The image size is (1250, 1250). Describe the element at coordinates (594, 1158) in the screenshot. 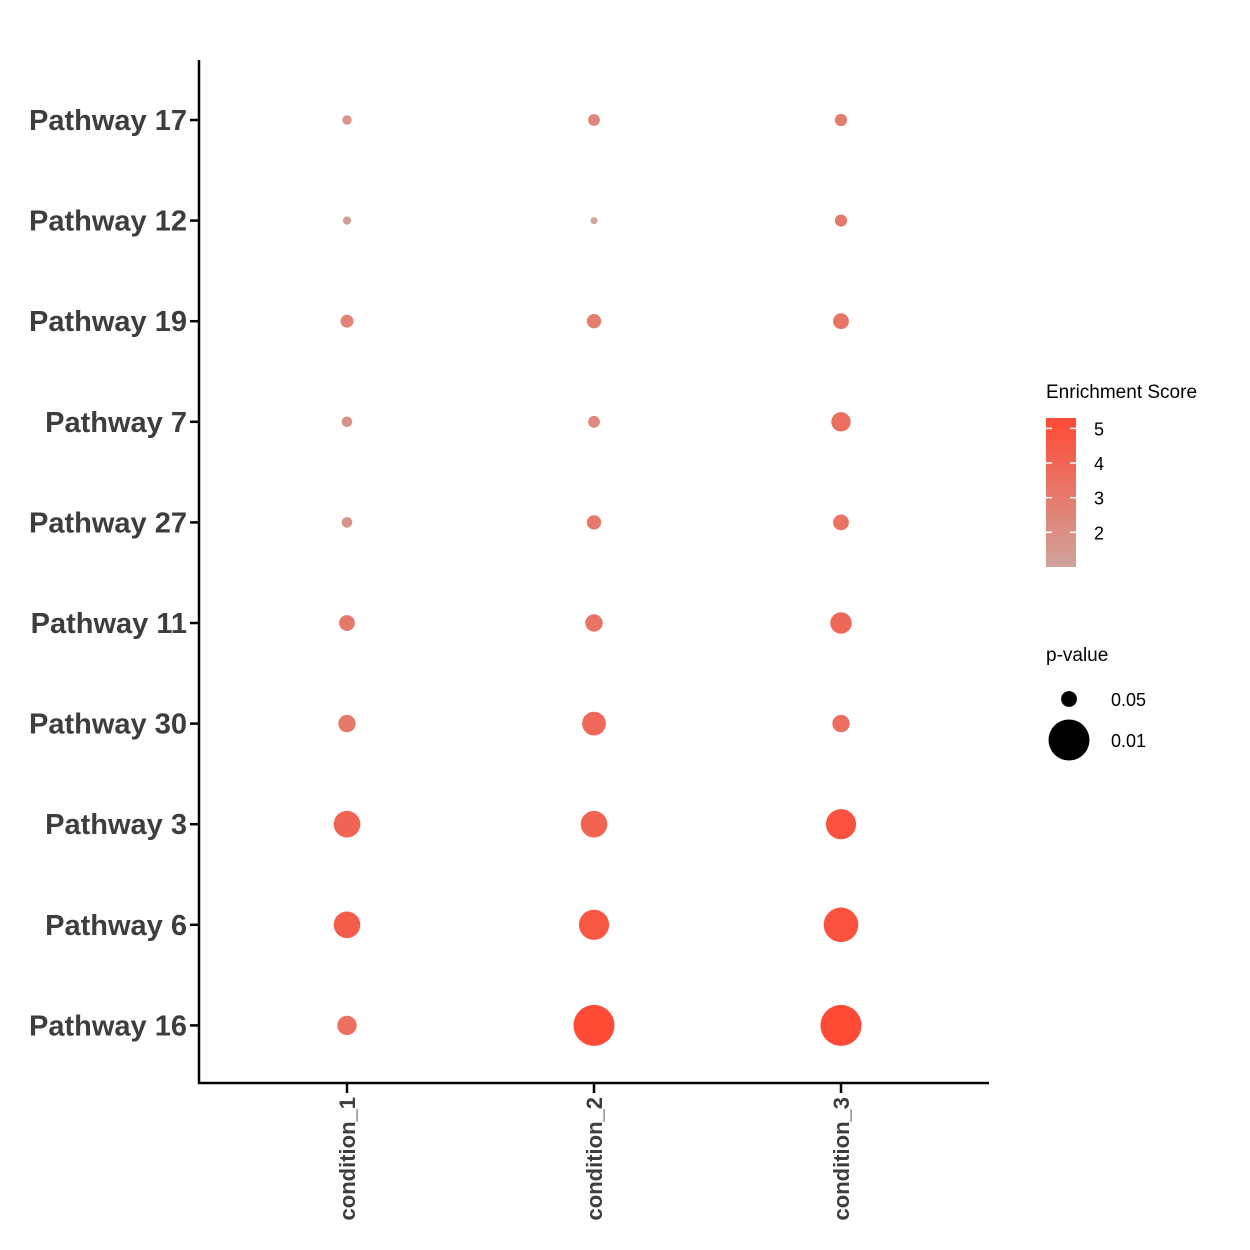

I see `x-tick-label-condition-2: condition_2` at that location.